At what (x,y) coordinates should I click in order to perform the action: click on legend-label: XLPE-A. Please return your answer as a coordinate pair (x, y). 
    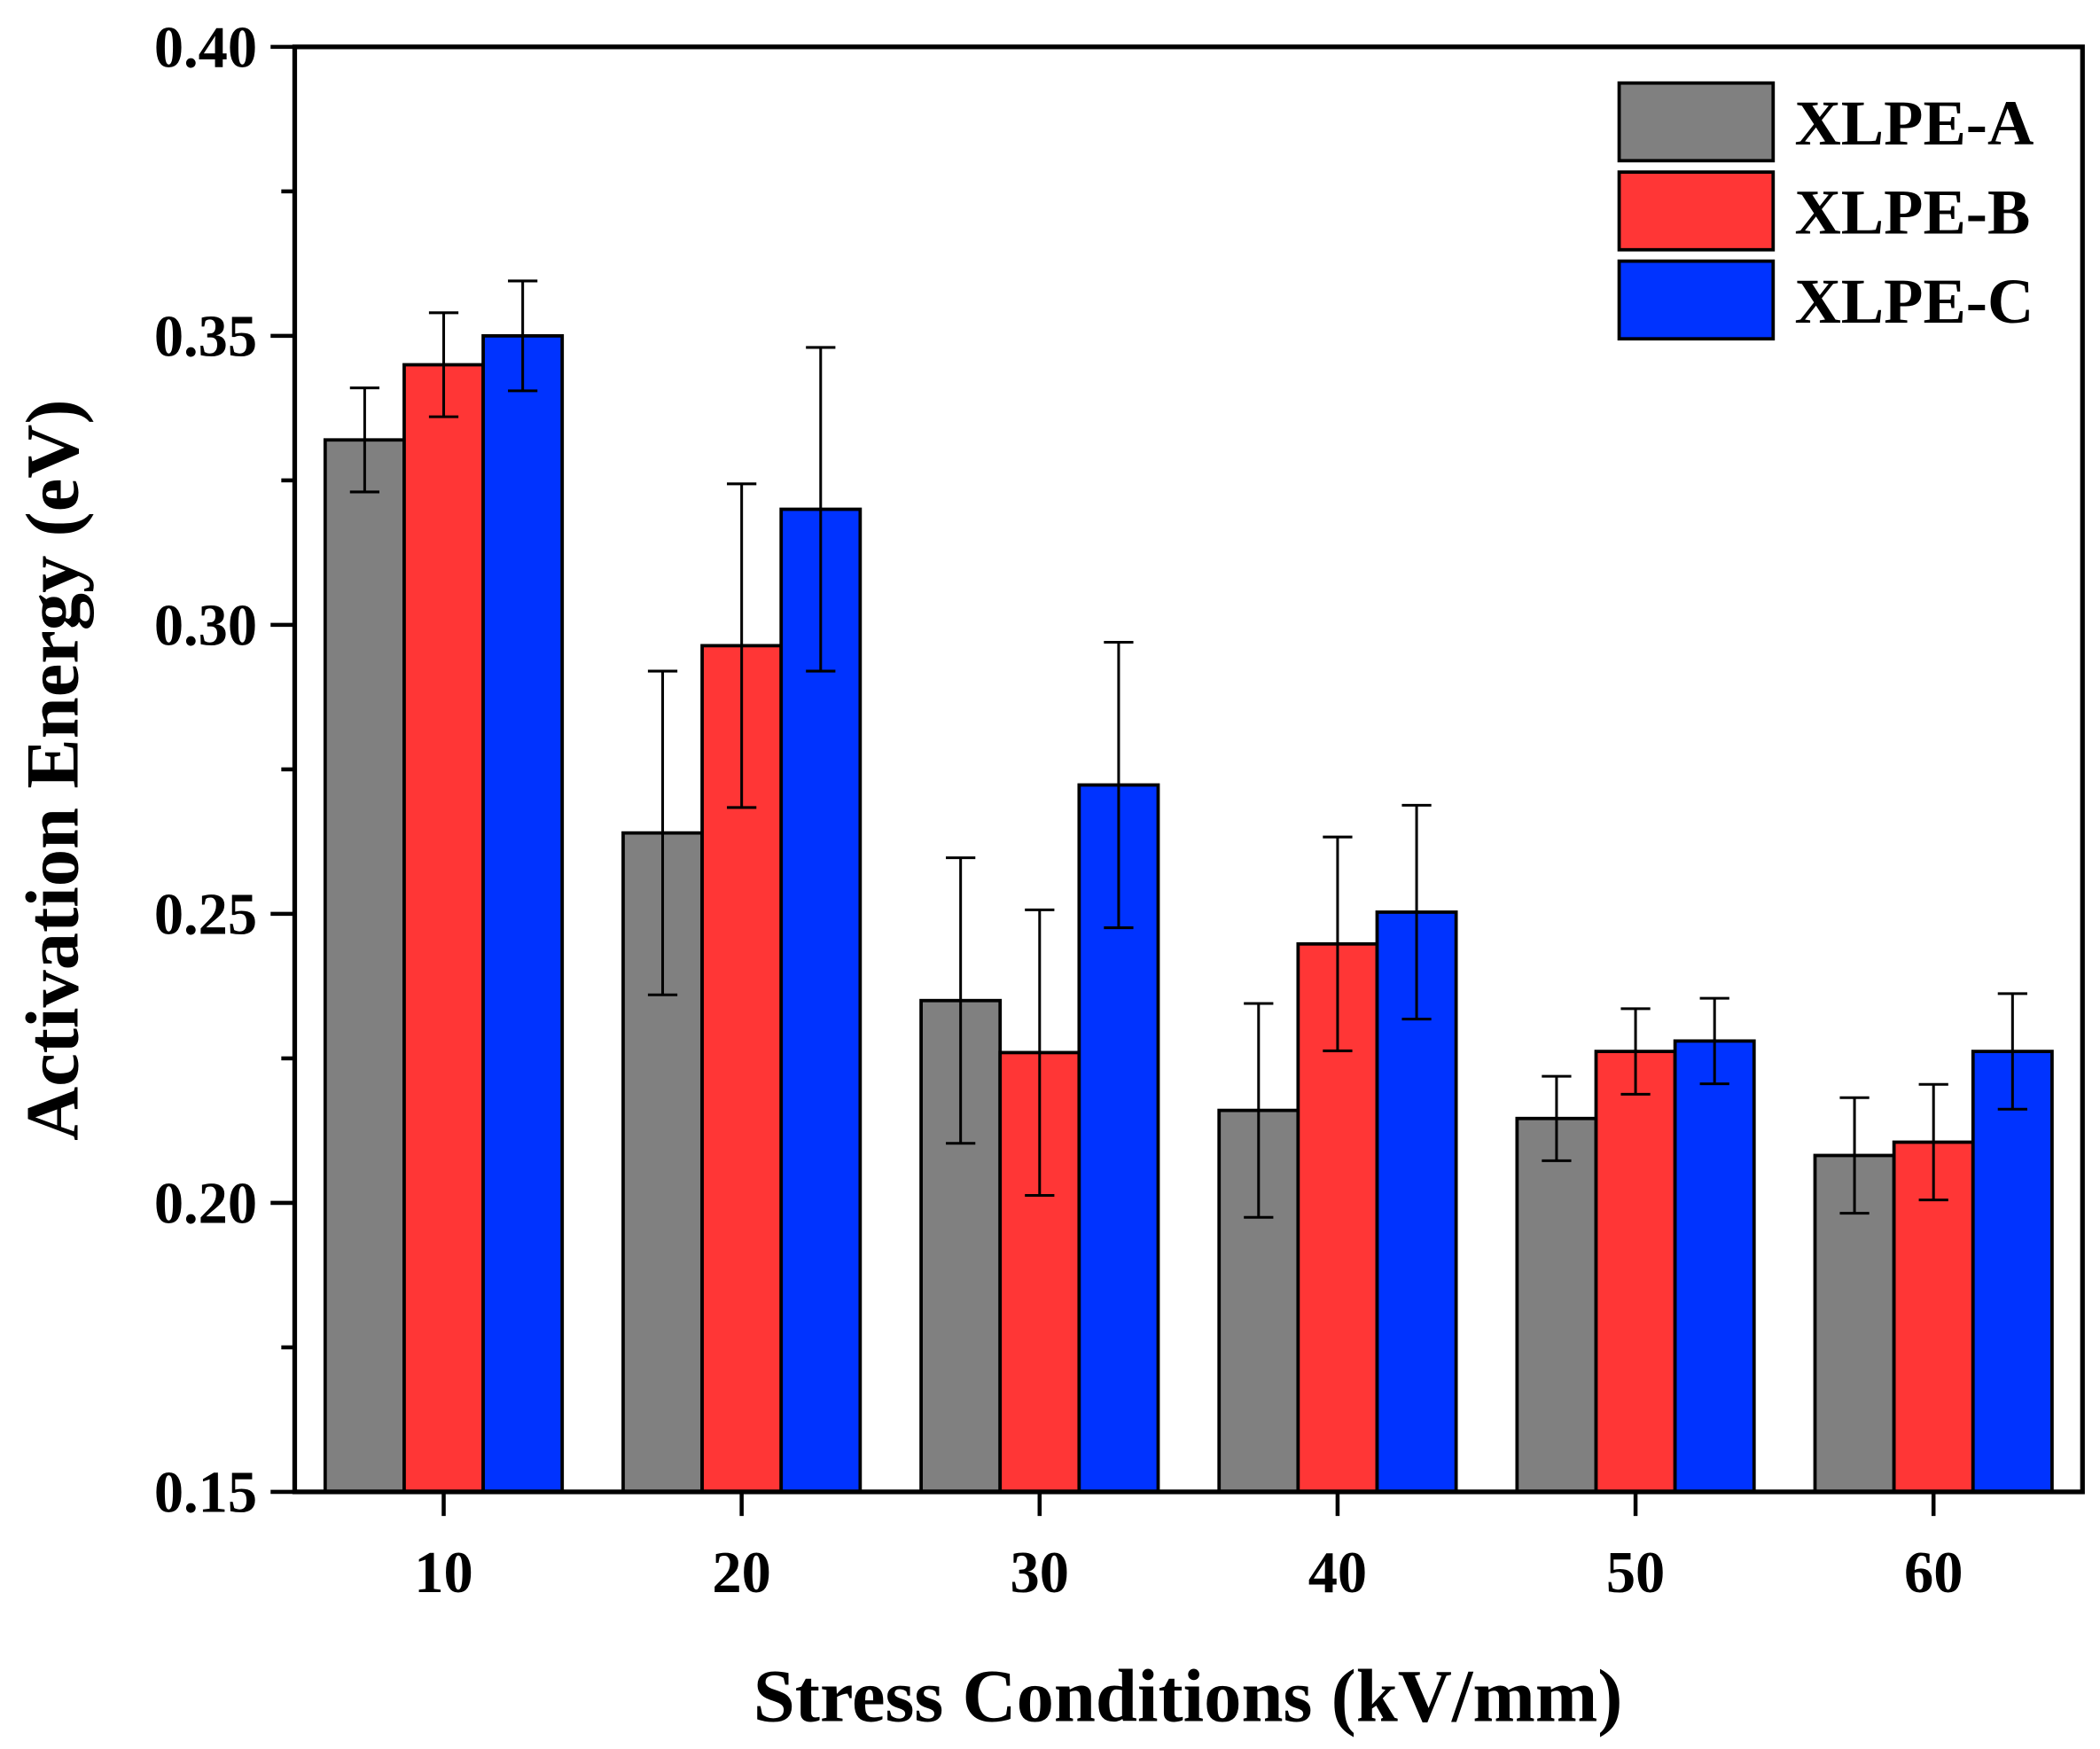
    Looking at the image, I should click on (1914, 123).